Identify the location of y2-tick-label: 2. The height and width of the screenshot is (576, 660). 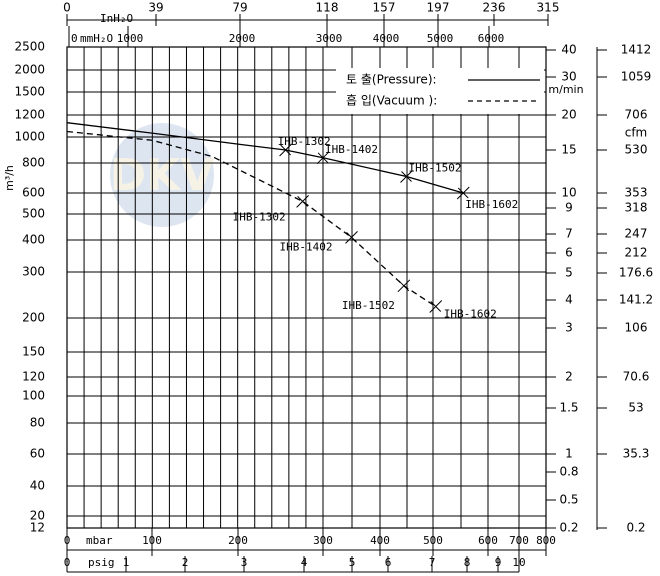
(569, 377).